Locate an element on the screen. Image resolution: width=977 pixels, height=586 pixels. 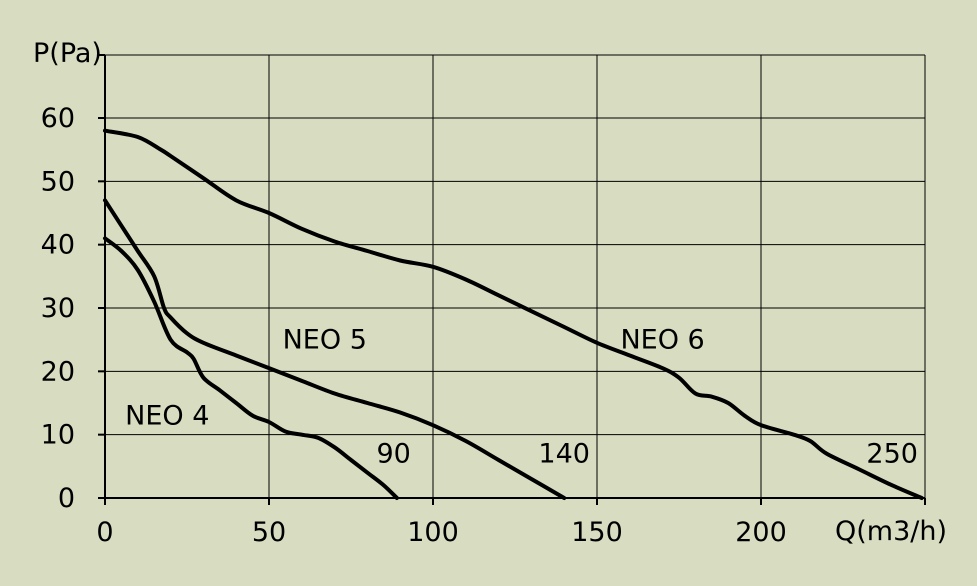
annotation-label: NEO 6 is located at coordinates (662, 340).